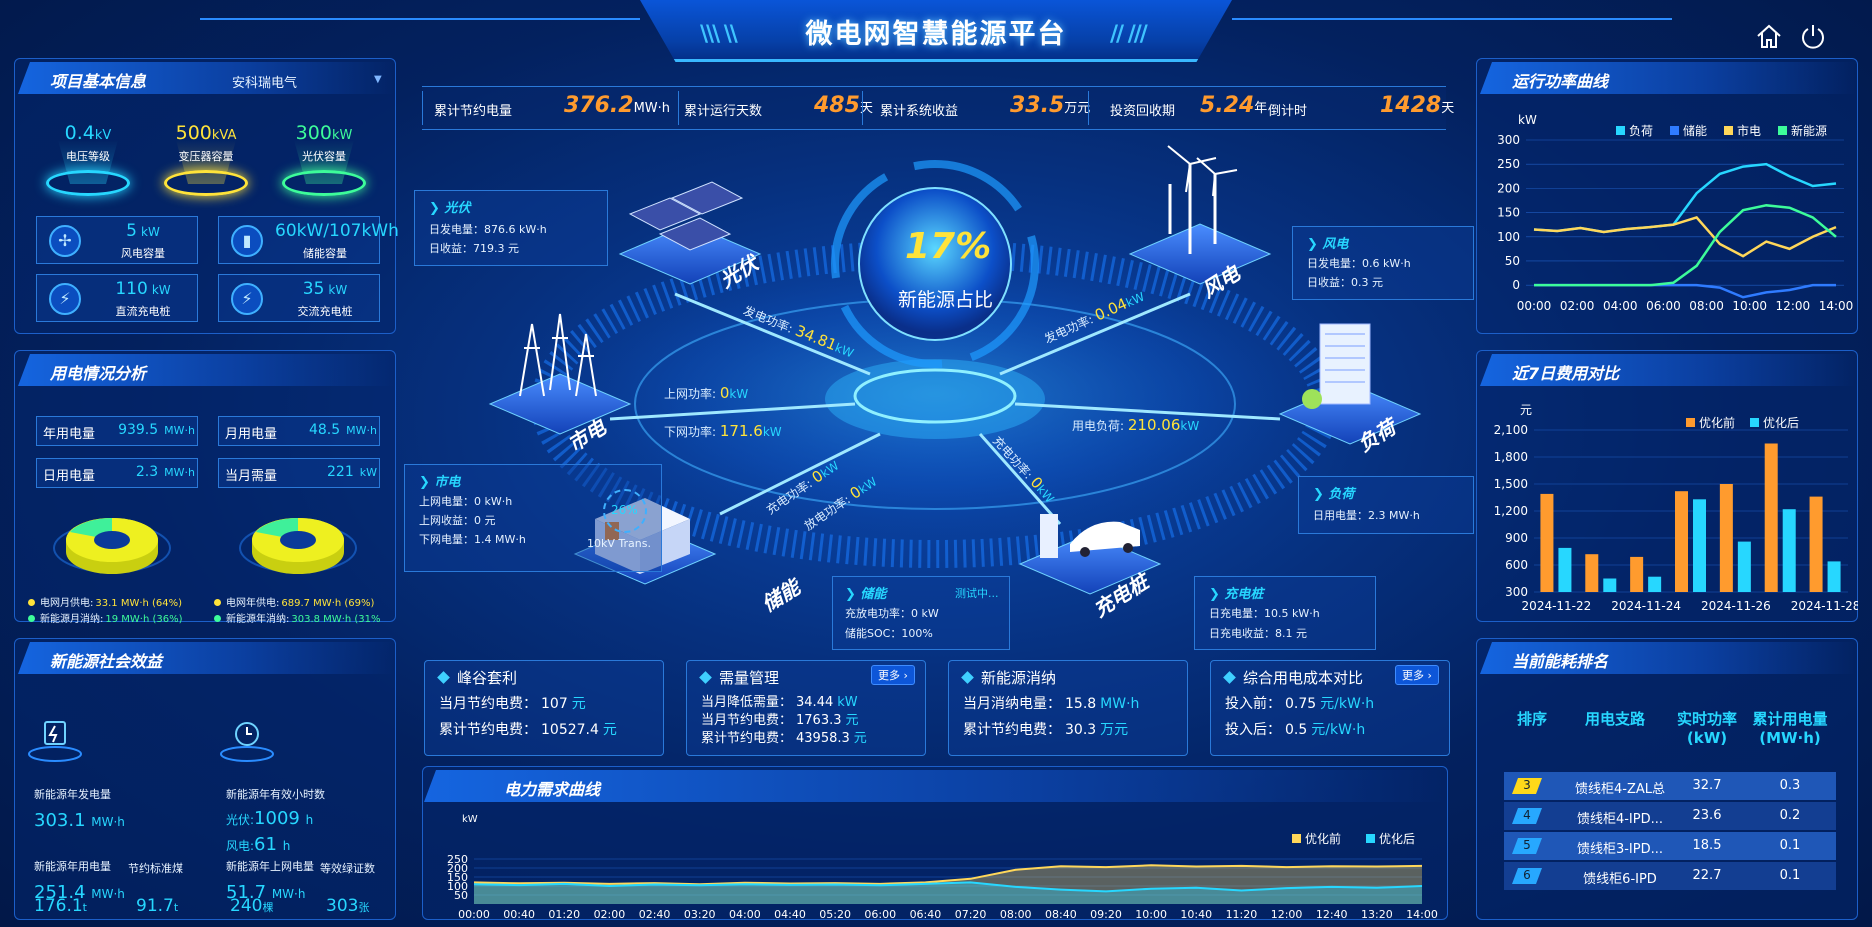  What do you see at coordinates (1200, 215) in the screenshot?
I see `wind-node` at bounding box center [1200, 215].